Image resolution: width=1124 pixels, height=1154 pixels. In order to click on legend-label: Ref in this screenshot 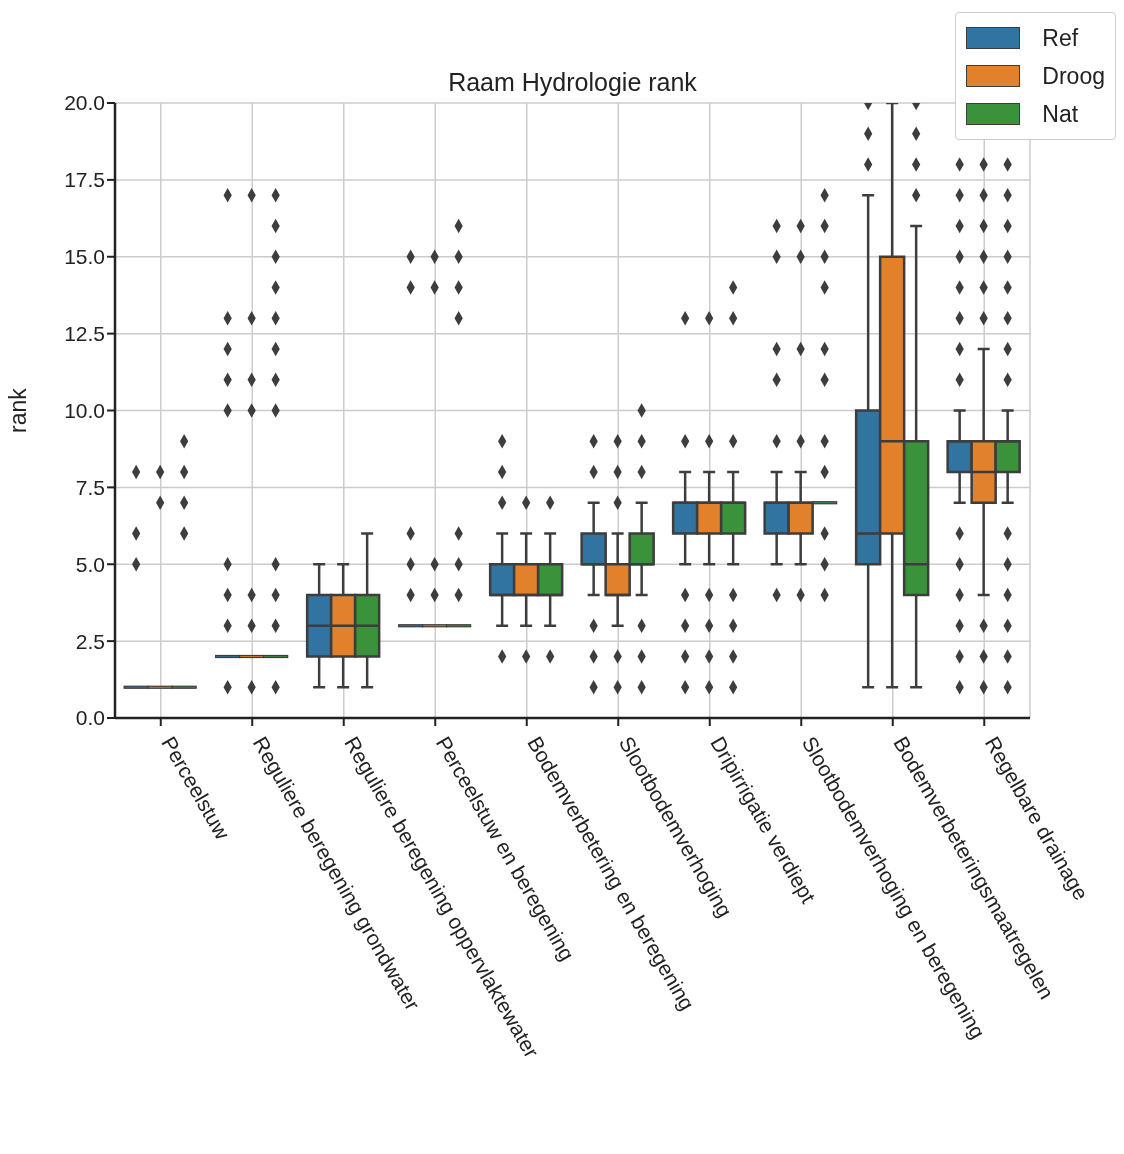, I will do `click(1060, 38)`.